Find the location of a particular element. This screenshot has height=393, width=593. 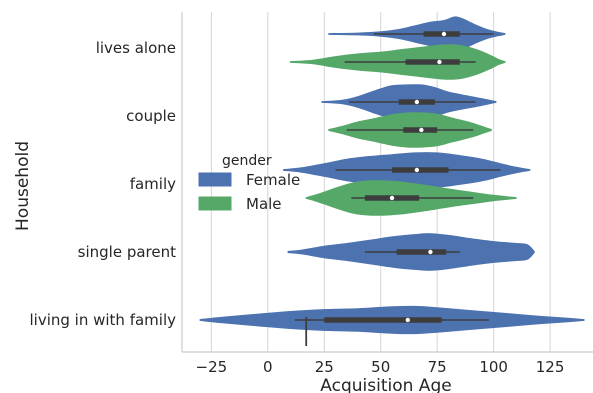

legend-swatch-male is located at coordinates (215, 203).